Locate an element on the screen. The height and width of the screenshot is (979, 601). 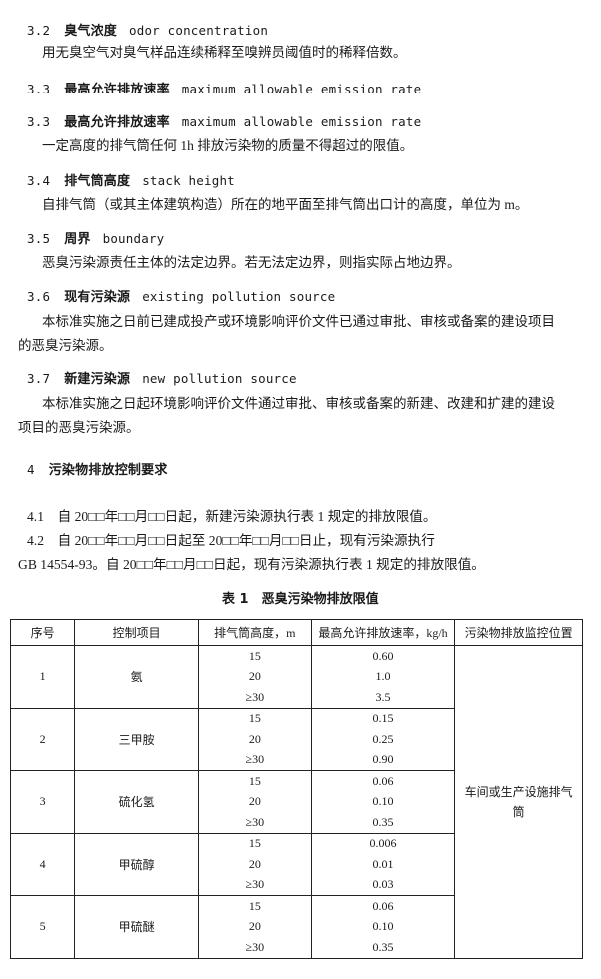
section-title-cn: 臭气浓度 is located at coordinates (90, 31).